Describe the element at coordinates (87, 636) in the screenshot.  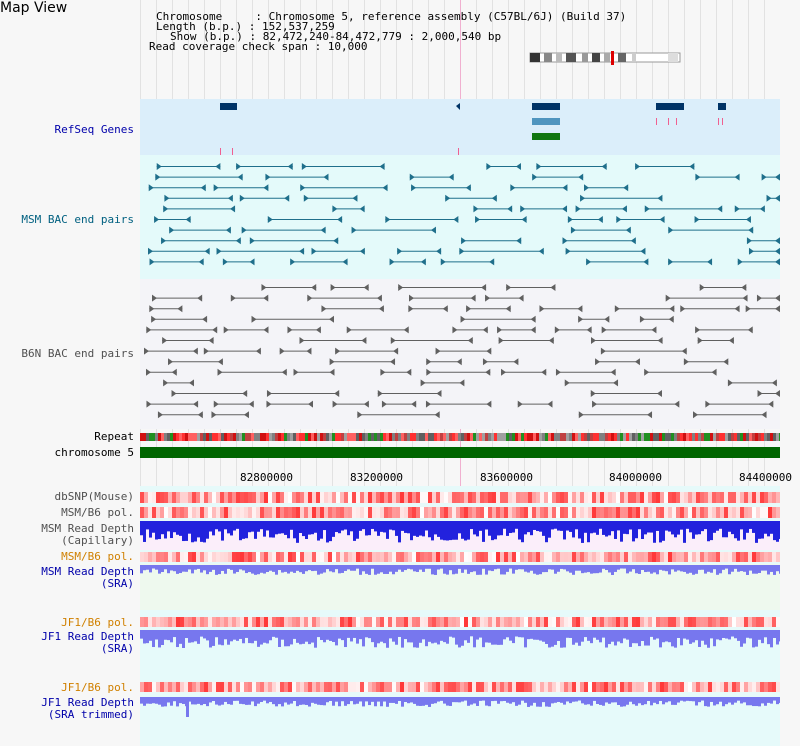
I see `track-label-jf1-depth: JF1 Read Depth` at that location.